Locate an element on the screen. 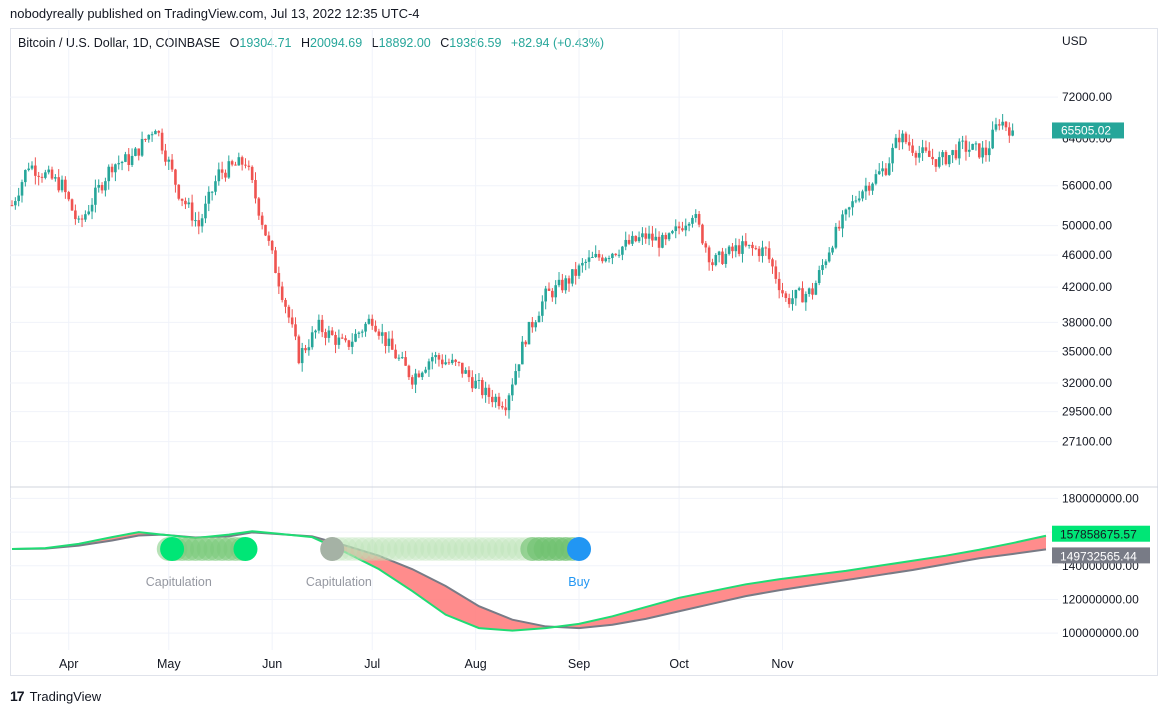 Image resolution: width=1168 pixels, height=712 pixels. price-axis-tick: 46000.00 is located at coordinates (1087, 255).